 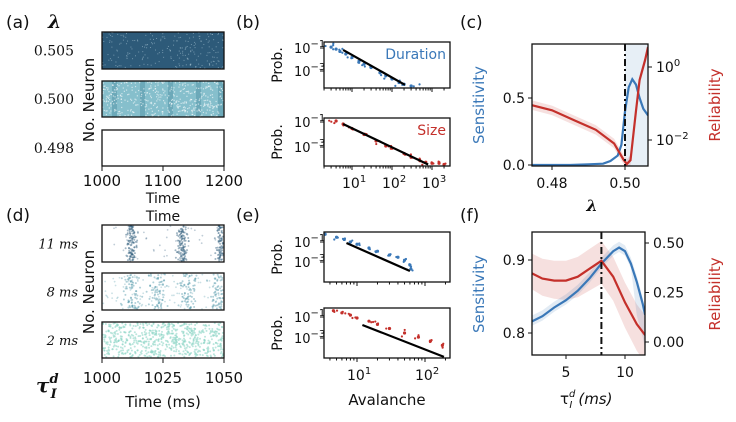 What do you see at coordinates (162, 199) in the screenshot?
I see `x-axis-label: Time` at bounding box center [162, 199].